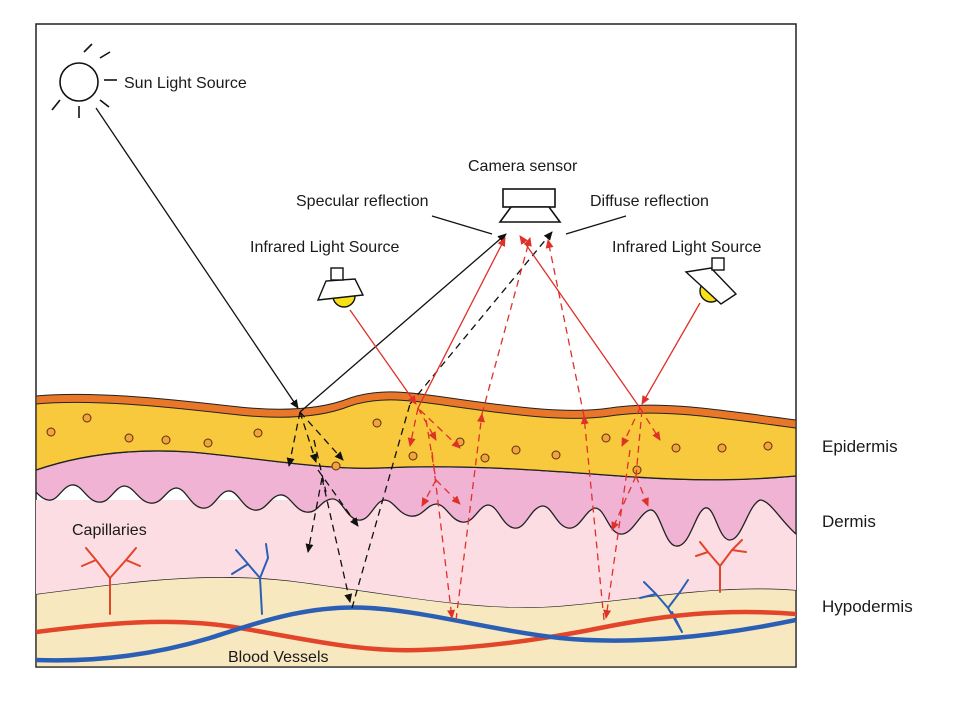 The height and width of the screenshot is (703, 976). Describe the element at coordinates (362, 201) in the screenshot. I see `specular-reflection-label: Specular reflection` at that location.